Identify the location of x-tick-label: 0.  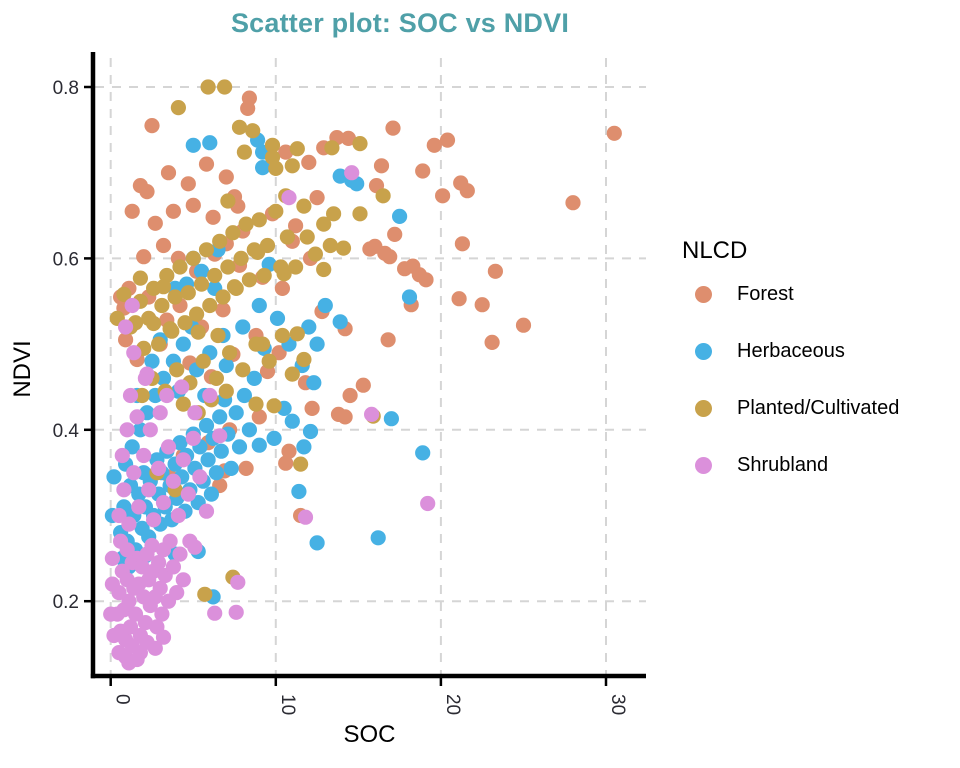
(122, 699).